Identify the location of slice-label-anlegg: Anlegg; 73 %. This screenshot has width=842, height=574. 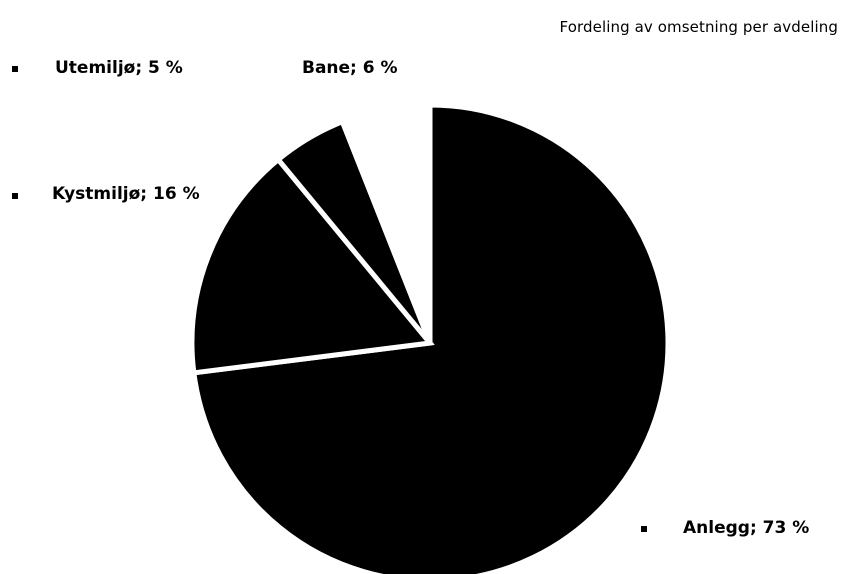
(746, 528).